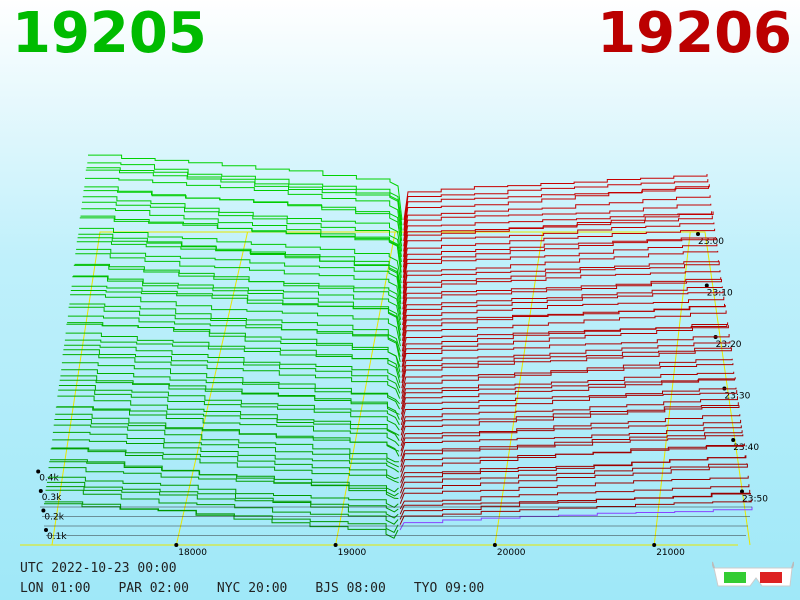  I want to click on city-time-nyc: NYC 20:00, so click(252, 588).